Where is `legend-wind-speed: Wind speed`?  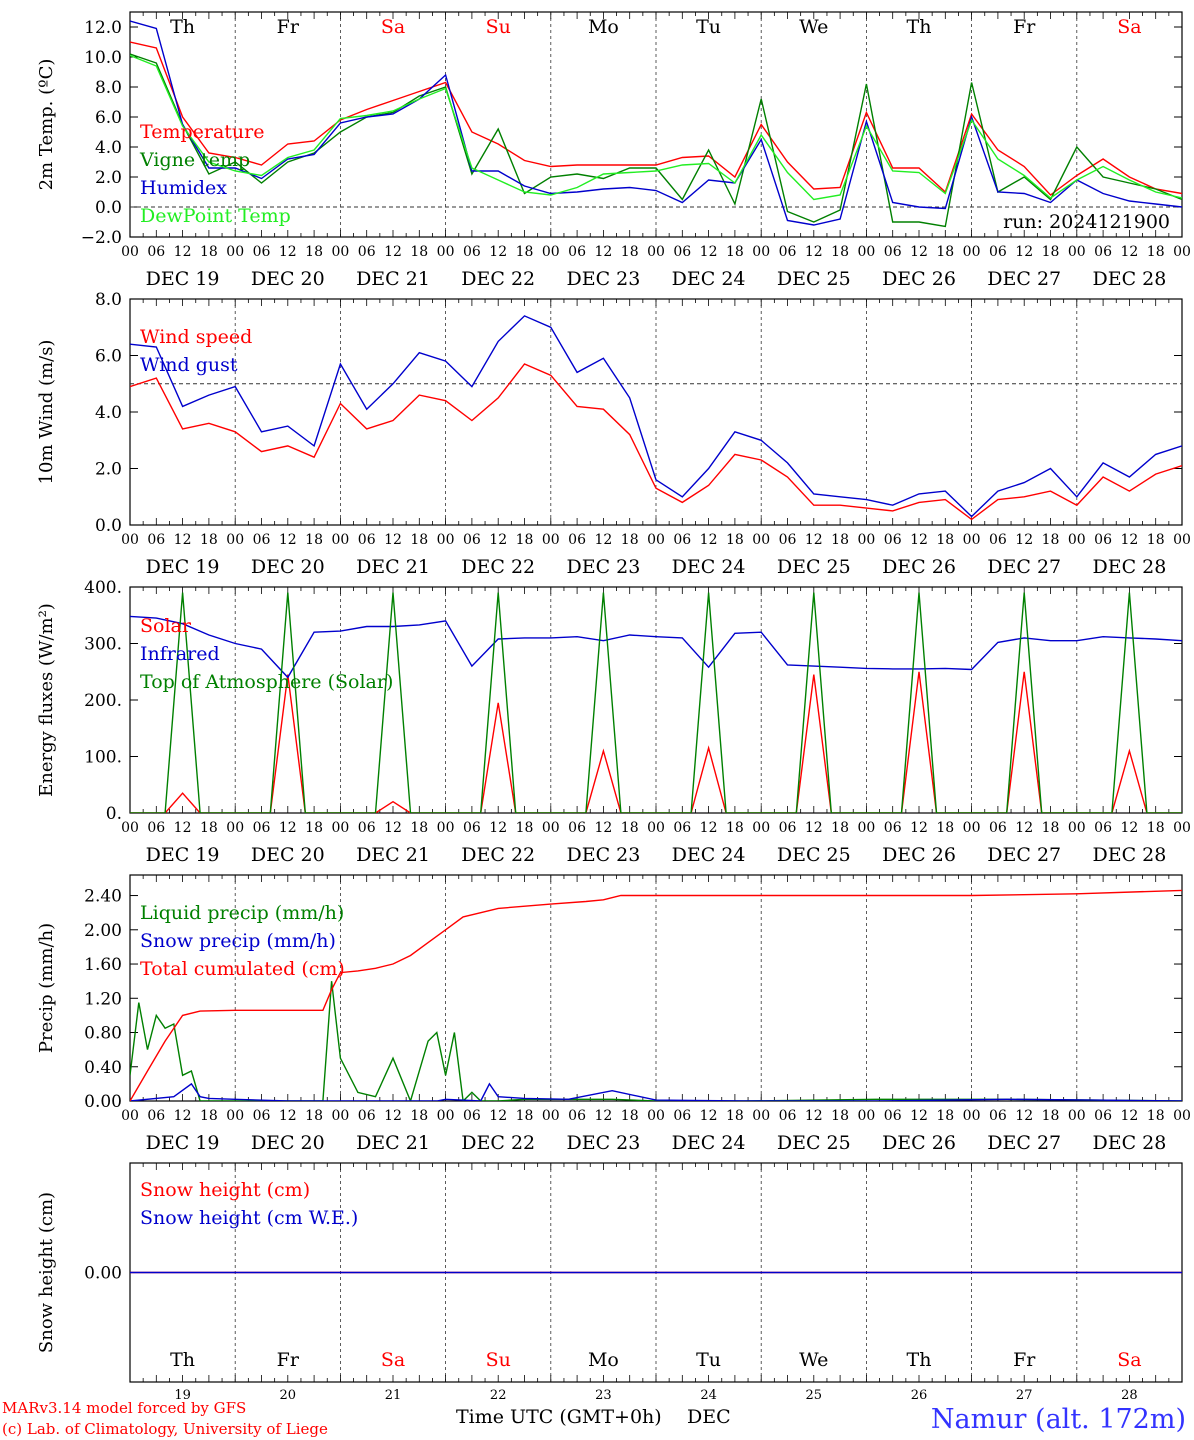
legend-wind-speed: Wind speed is located at coordinates (196, 337).